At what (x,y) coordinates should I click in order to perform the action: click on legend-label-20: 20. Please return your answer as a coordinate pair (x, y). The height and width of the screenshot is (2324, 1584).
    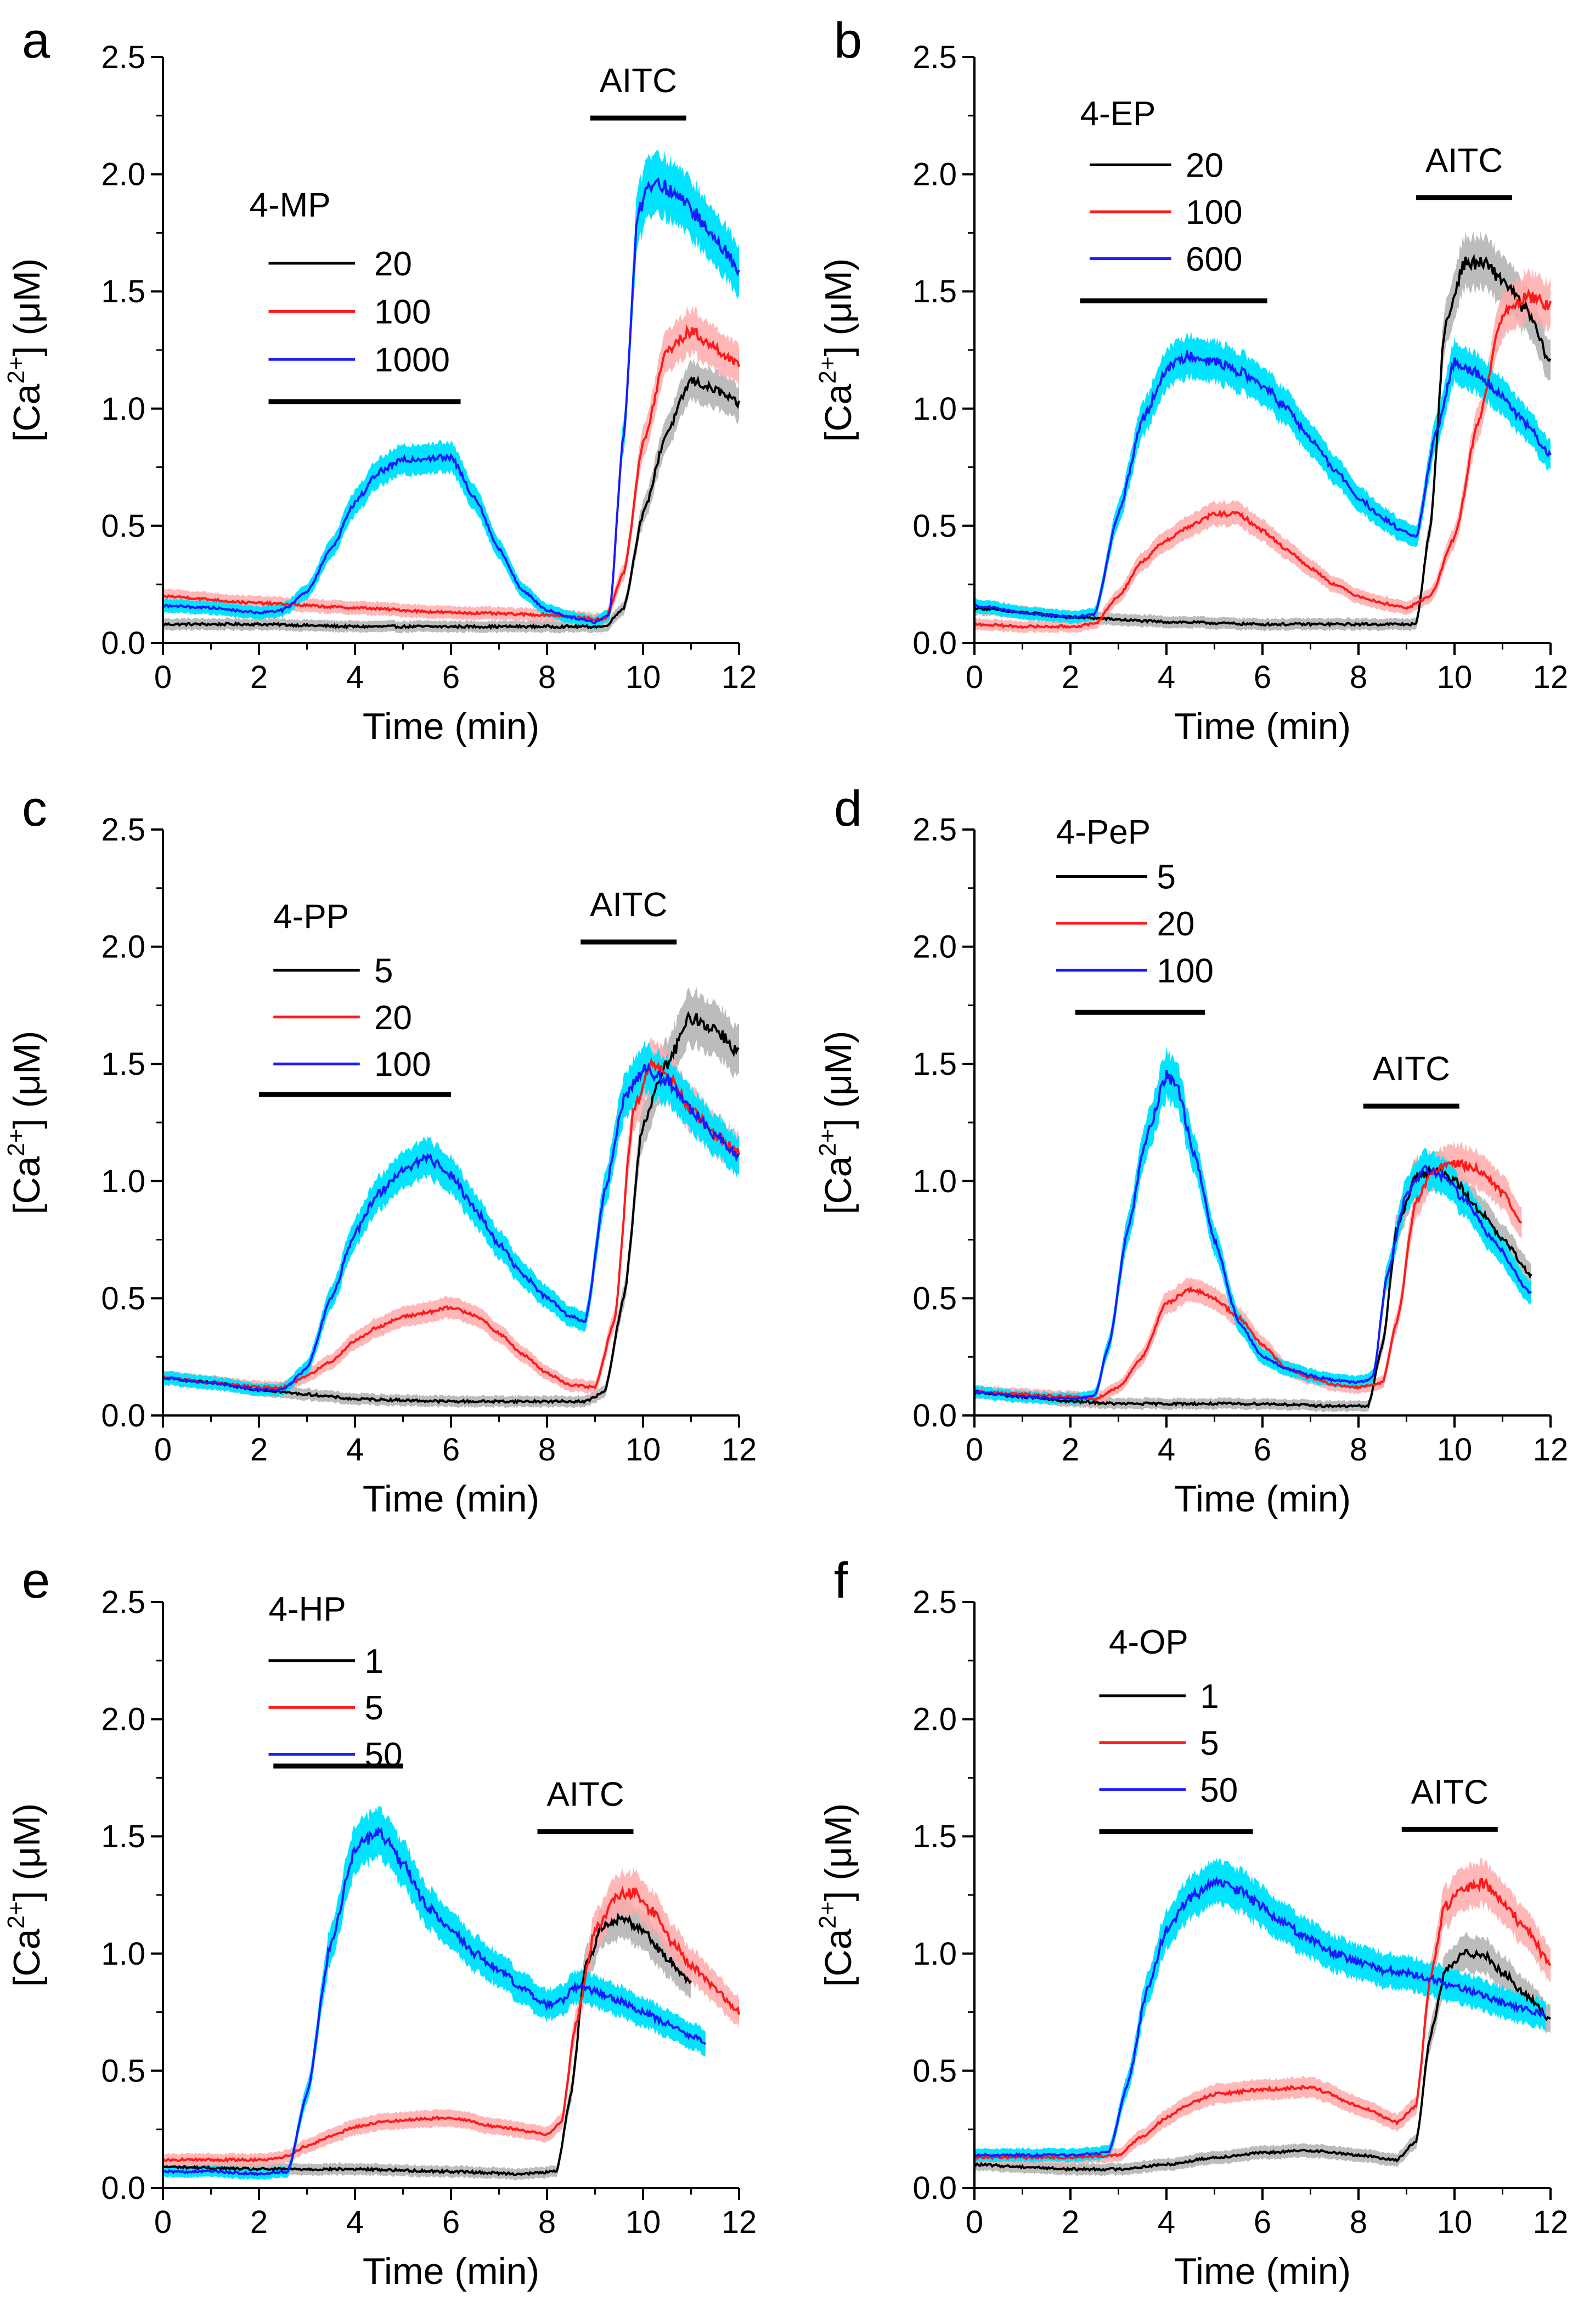
    Looking at the image, I should click on (1205, 166).